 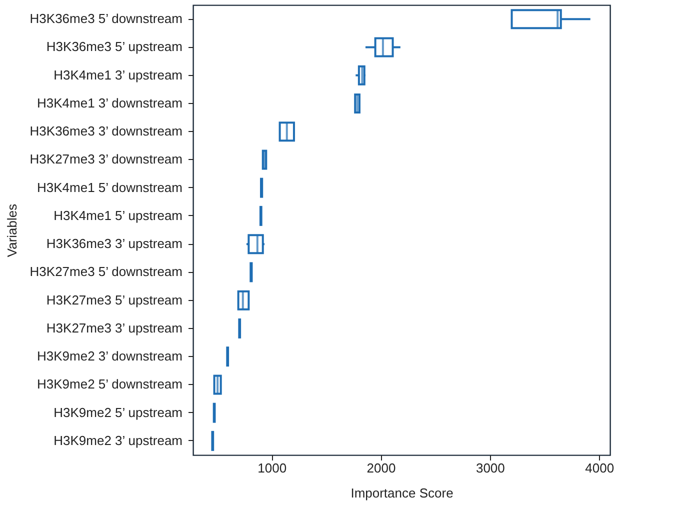 What do you see at coordinates (109, 187) in the screenshot?
I see `y-tick-label: H3K4me1 5’ downstream` at bounding box center [109, 187].